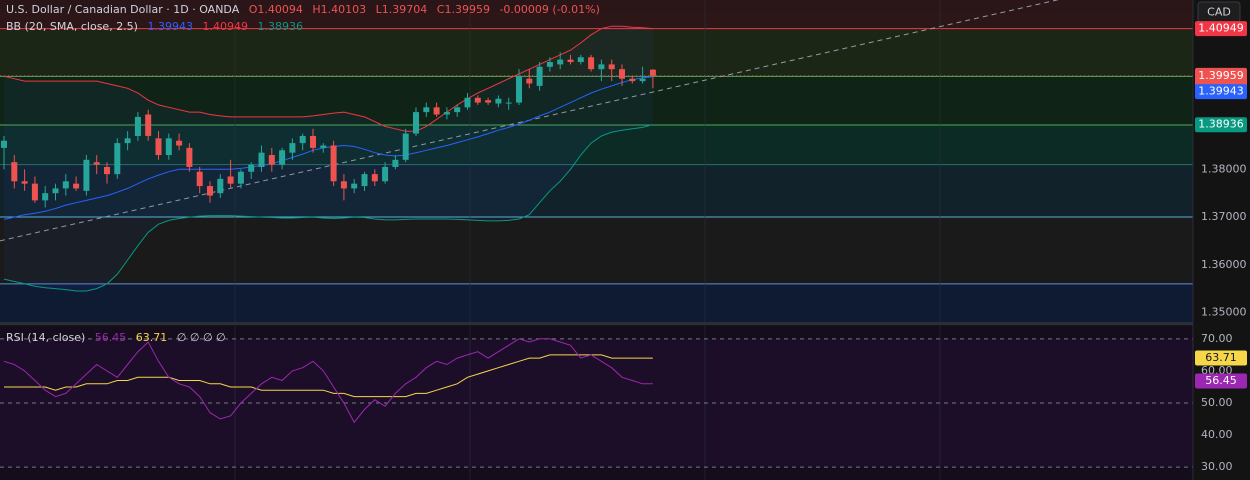  What do you see at coordinates (1217, 434) in the screenshot?
I see `rsi-tick-3: 40.00` at bounding box center [1217, 434].